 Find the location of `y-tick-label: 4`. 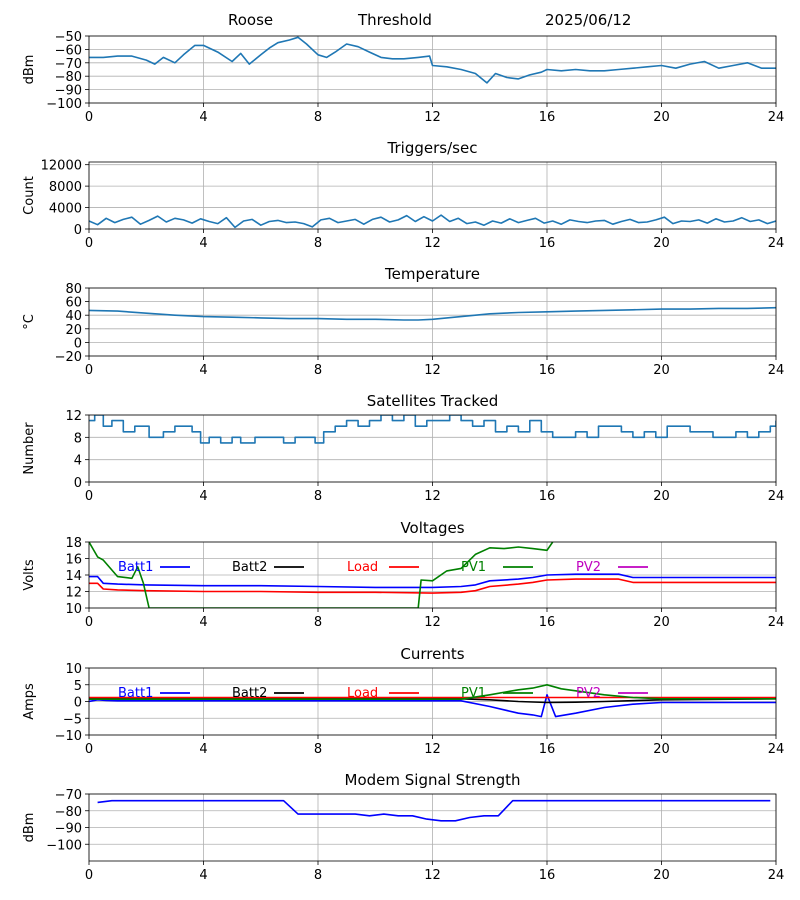

y-tick-label: 4 is located at coordinates (78, 461).